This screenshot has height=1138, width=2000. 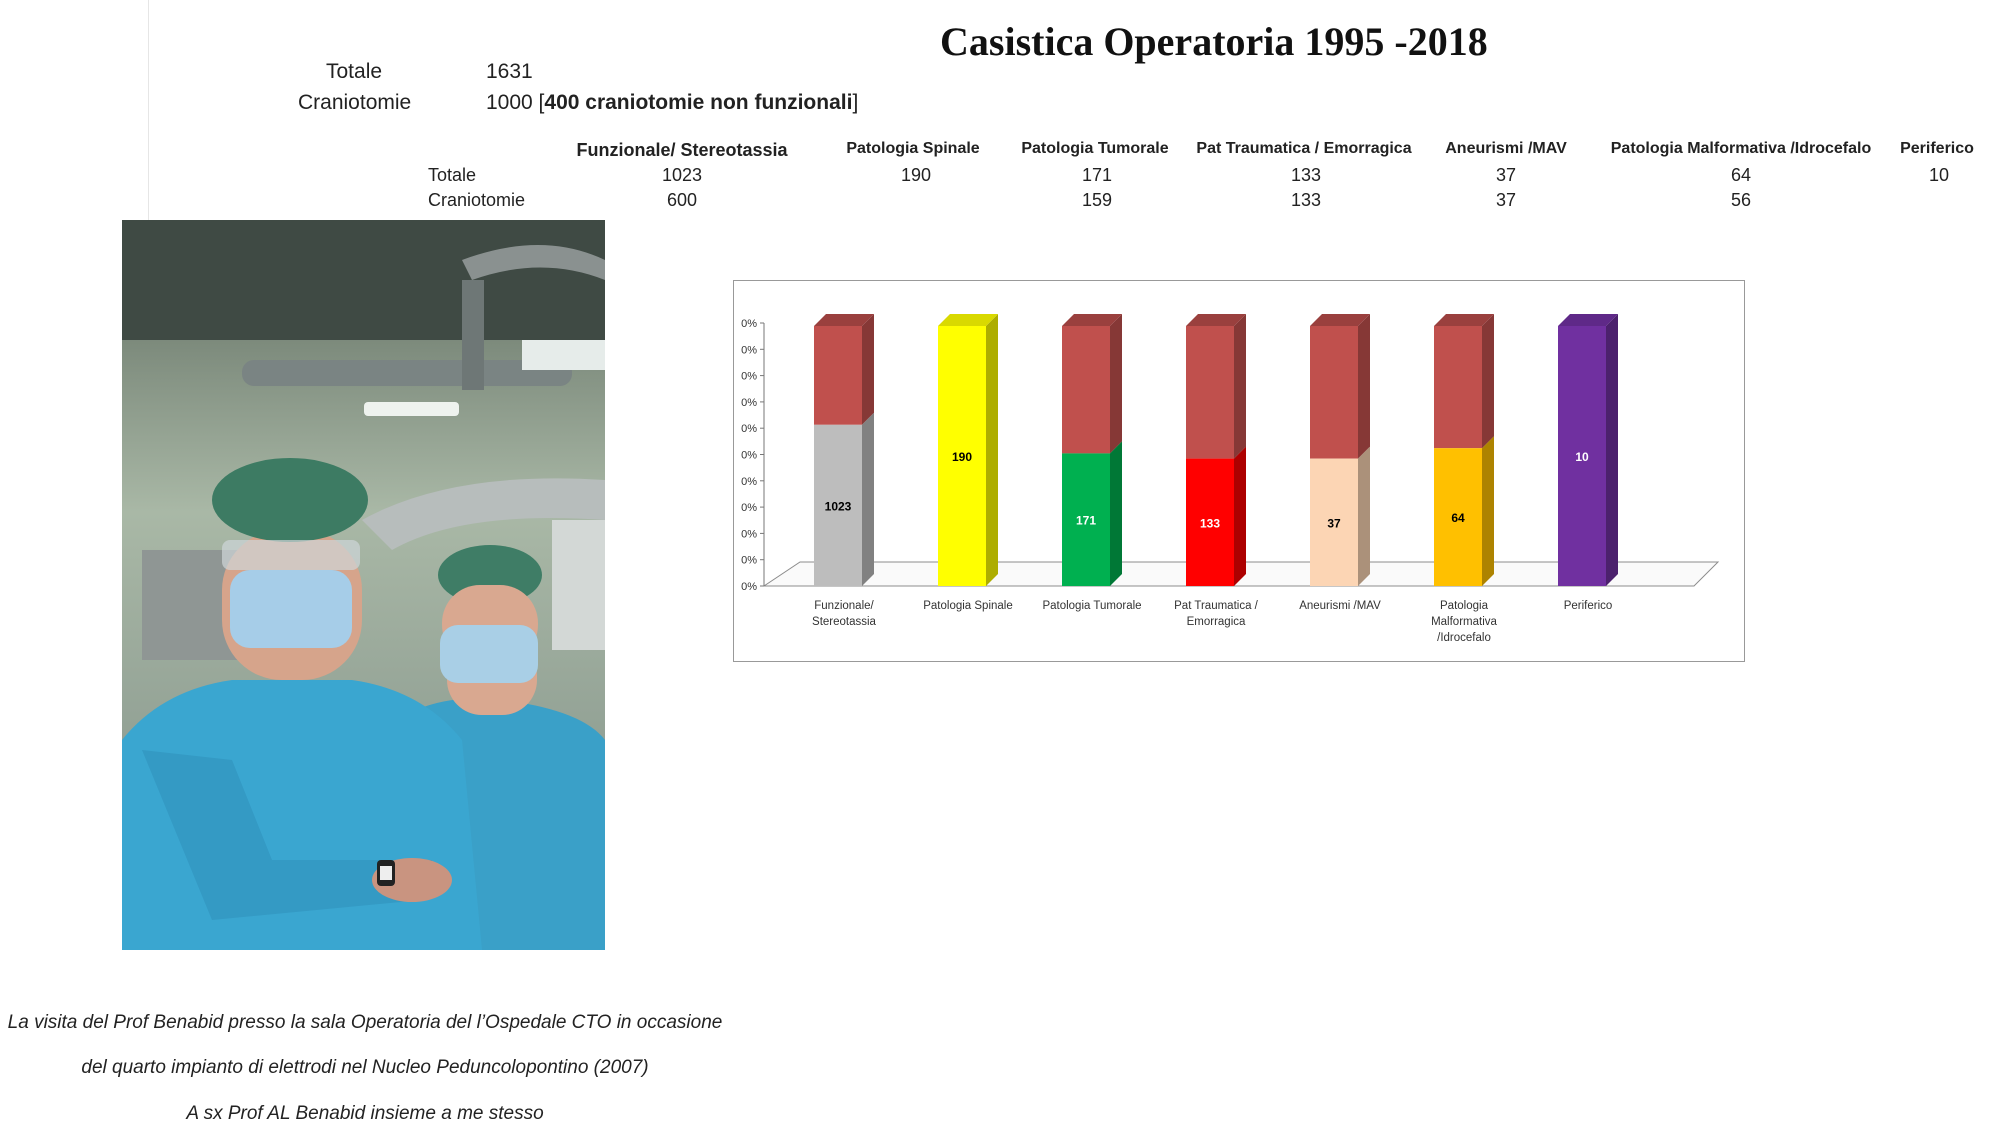 I want to click on data-label: 133, so click(x=1210, y=523).